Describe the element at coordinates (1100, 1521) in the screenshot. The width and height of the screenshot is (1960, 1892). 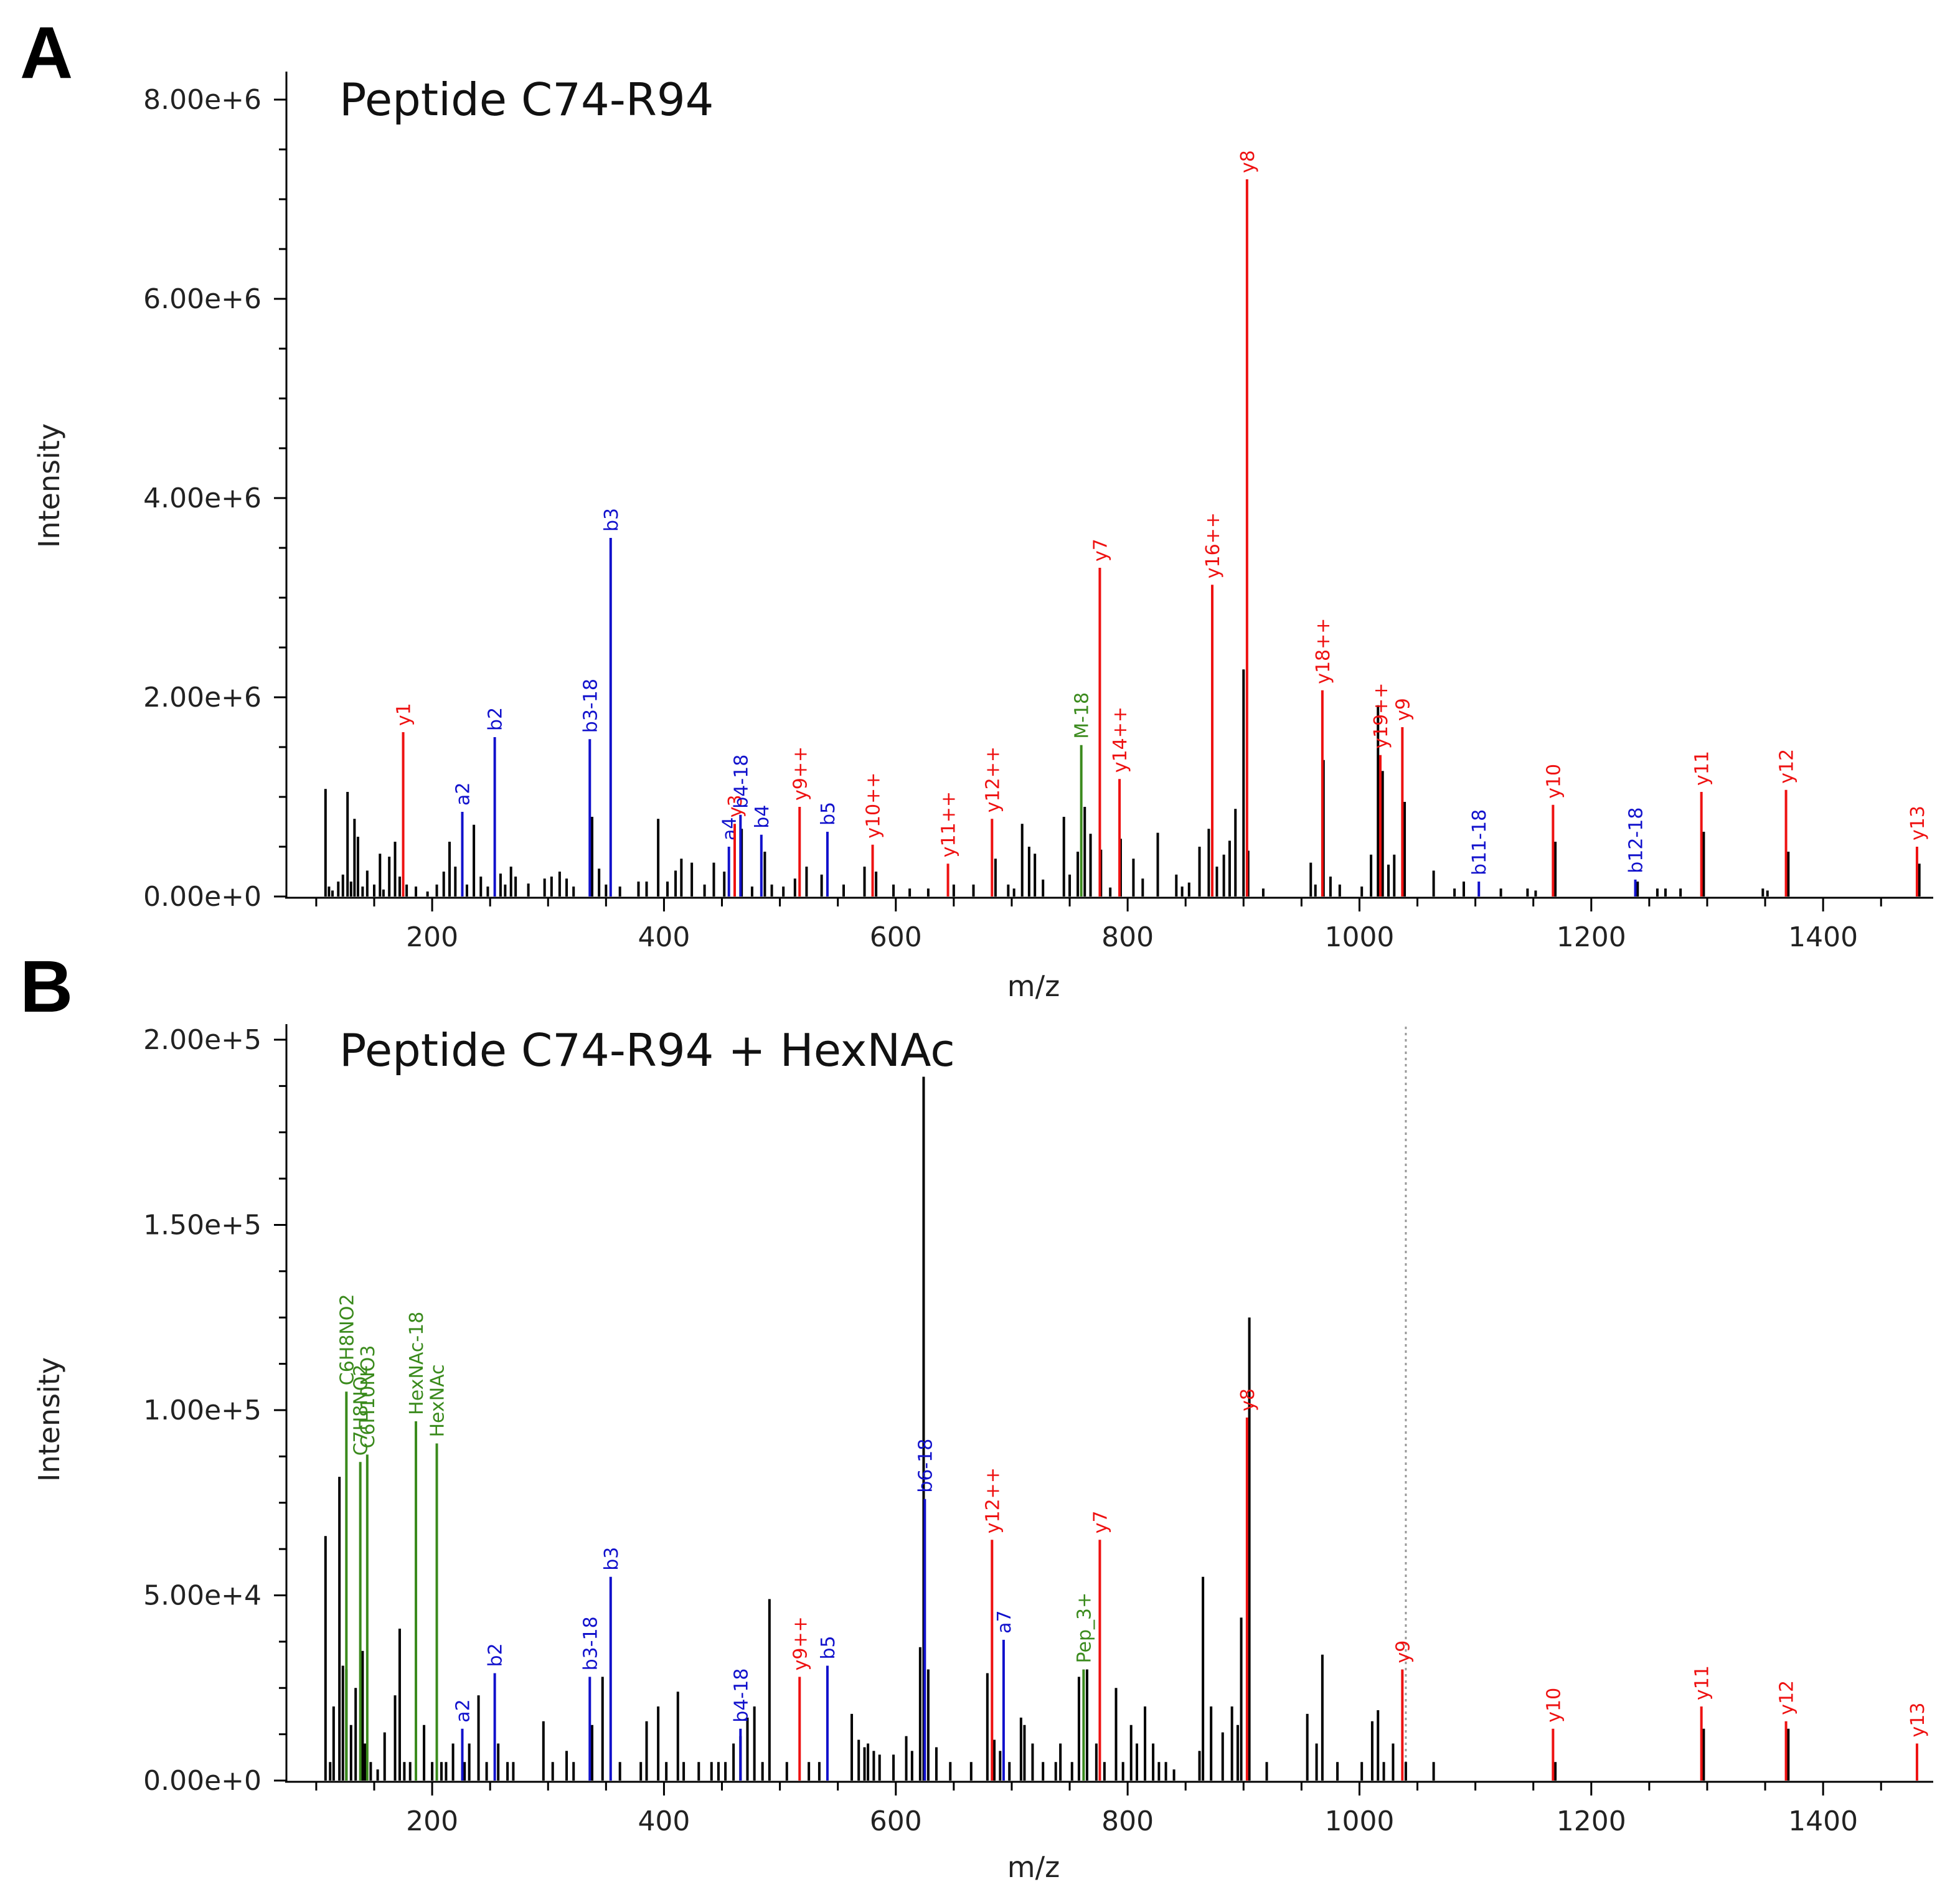
I see `peak-label-b: y7` at that location.